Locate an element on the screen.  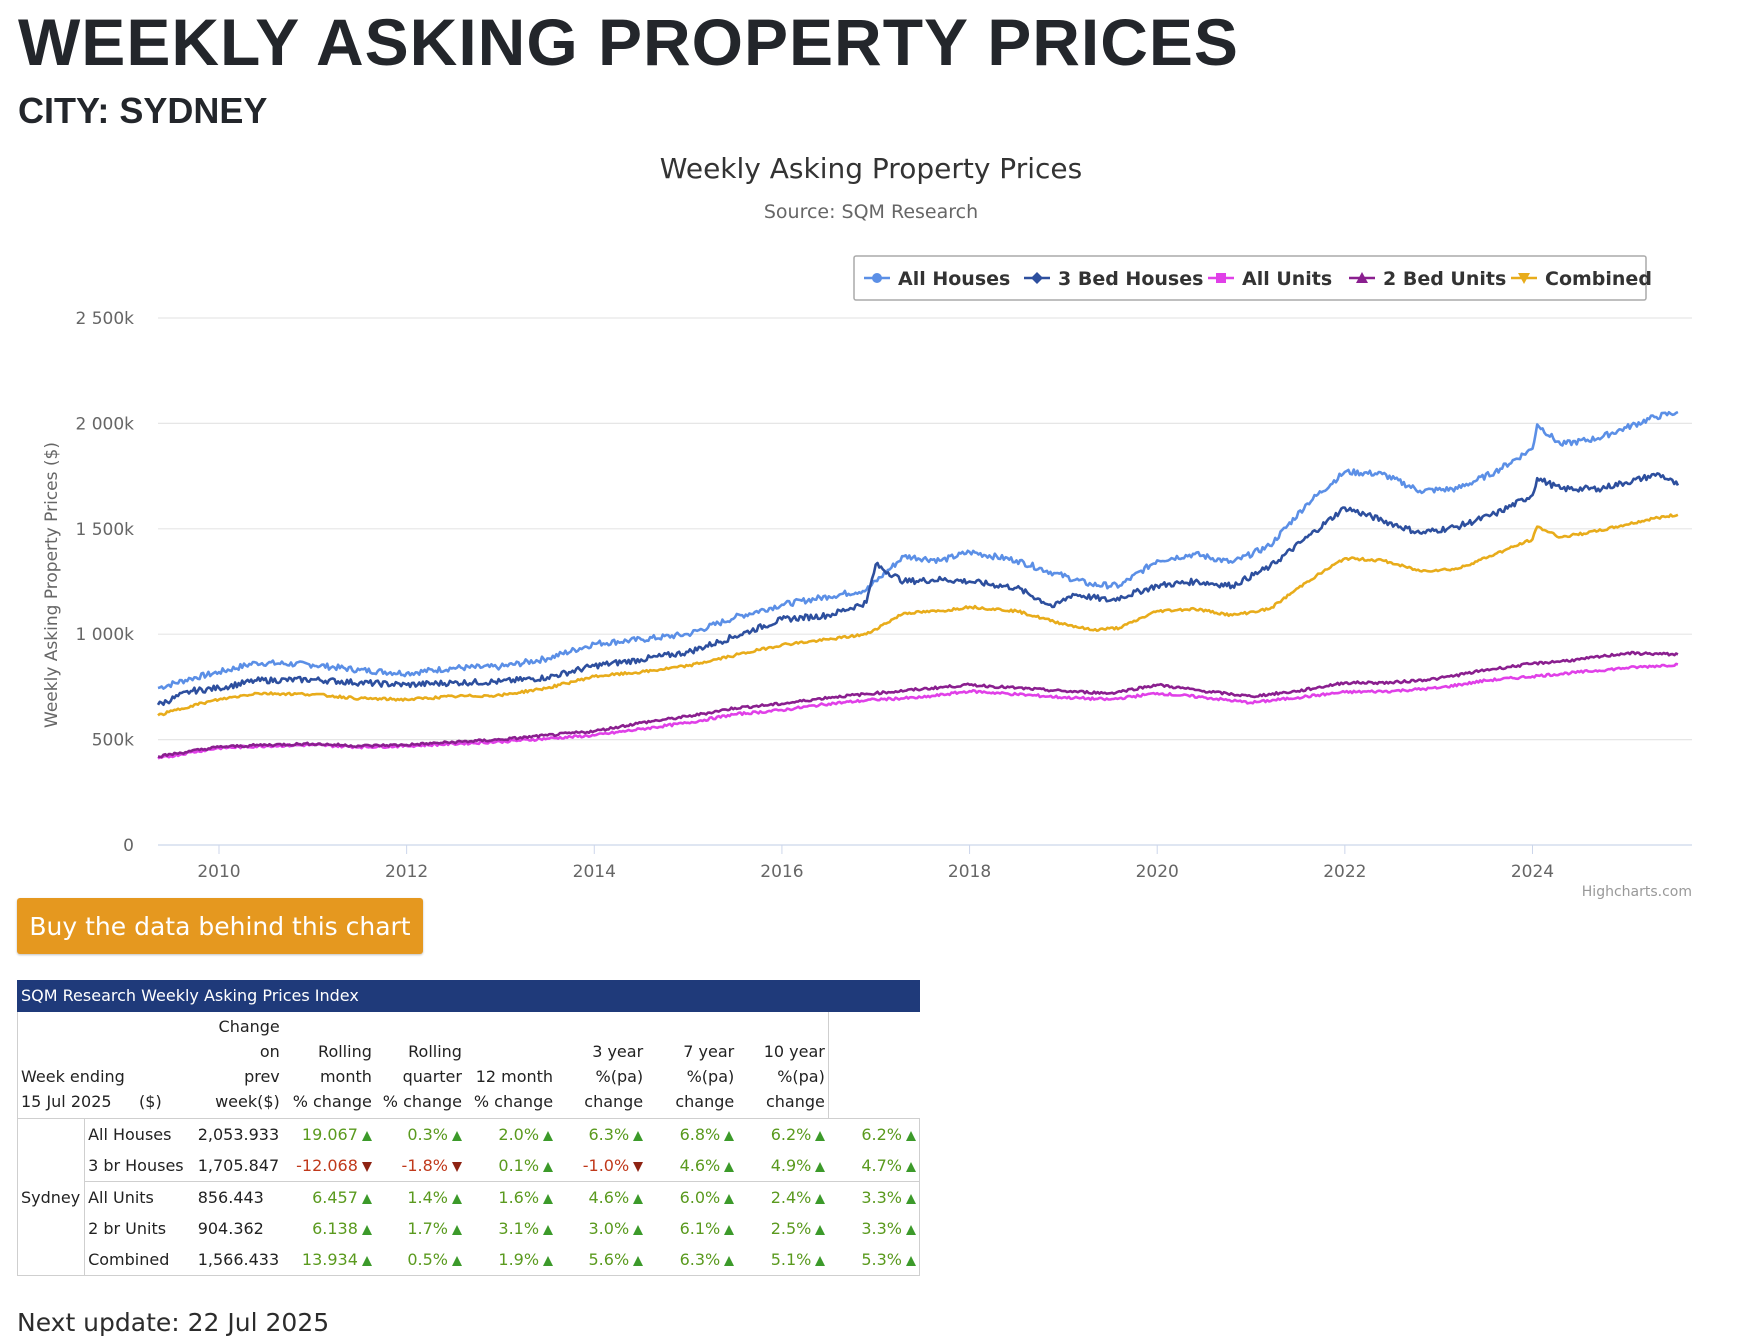
rolling-quarter-cell: 3.1% is located at coordinates (510, 1228).